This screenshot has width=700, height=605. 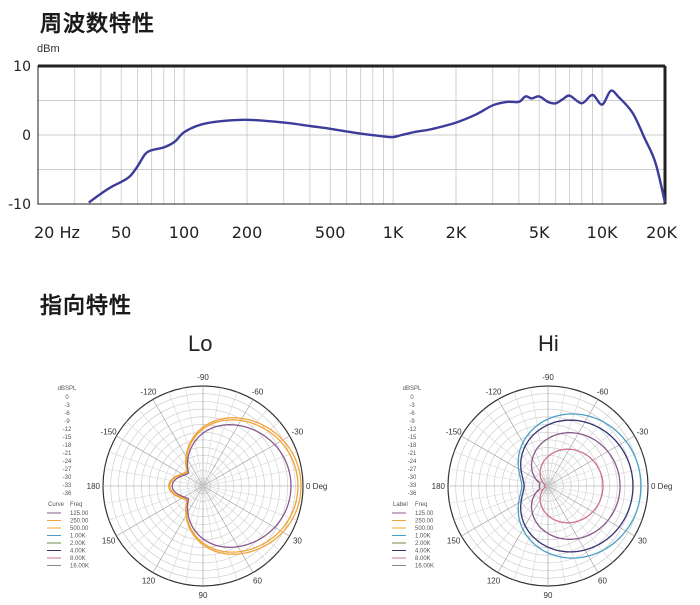 What do you see at coordinates (247, 232) in the screenshot?
I see `x-tick-label: 200` at bounding box center [247, 232].